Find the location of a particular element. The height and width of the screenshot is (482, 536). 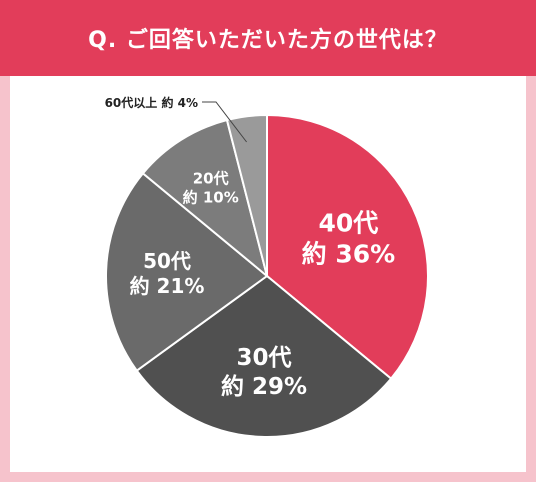

slice-percent-text: 約 21% is located at coordinates (167, 286).